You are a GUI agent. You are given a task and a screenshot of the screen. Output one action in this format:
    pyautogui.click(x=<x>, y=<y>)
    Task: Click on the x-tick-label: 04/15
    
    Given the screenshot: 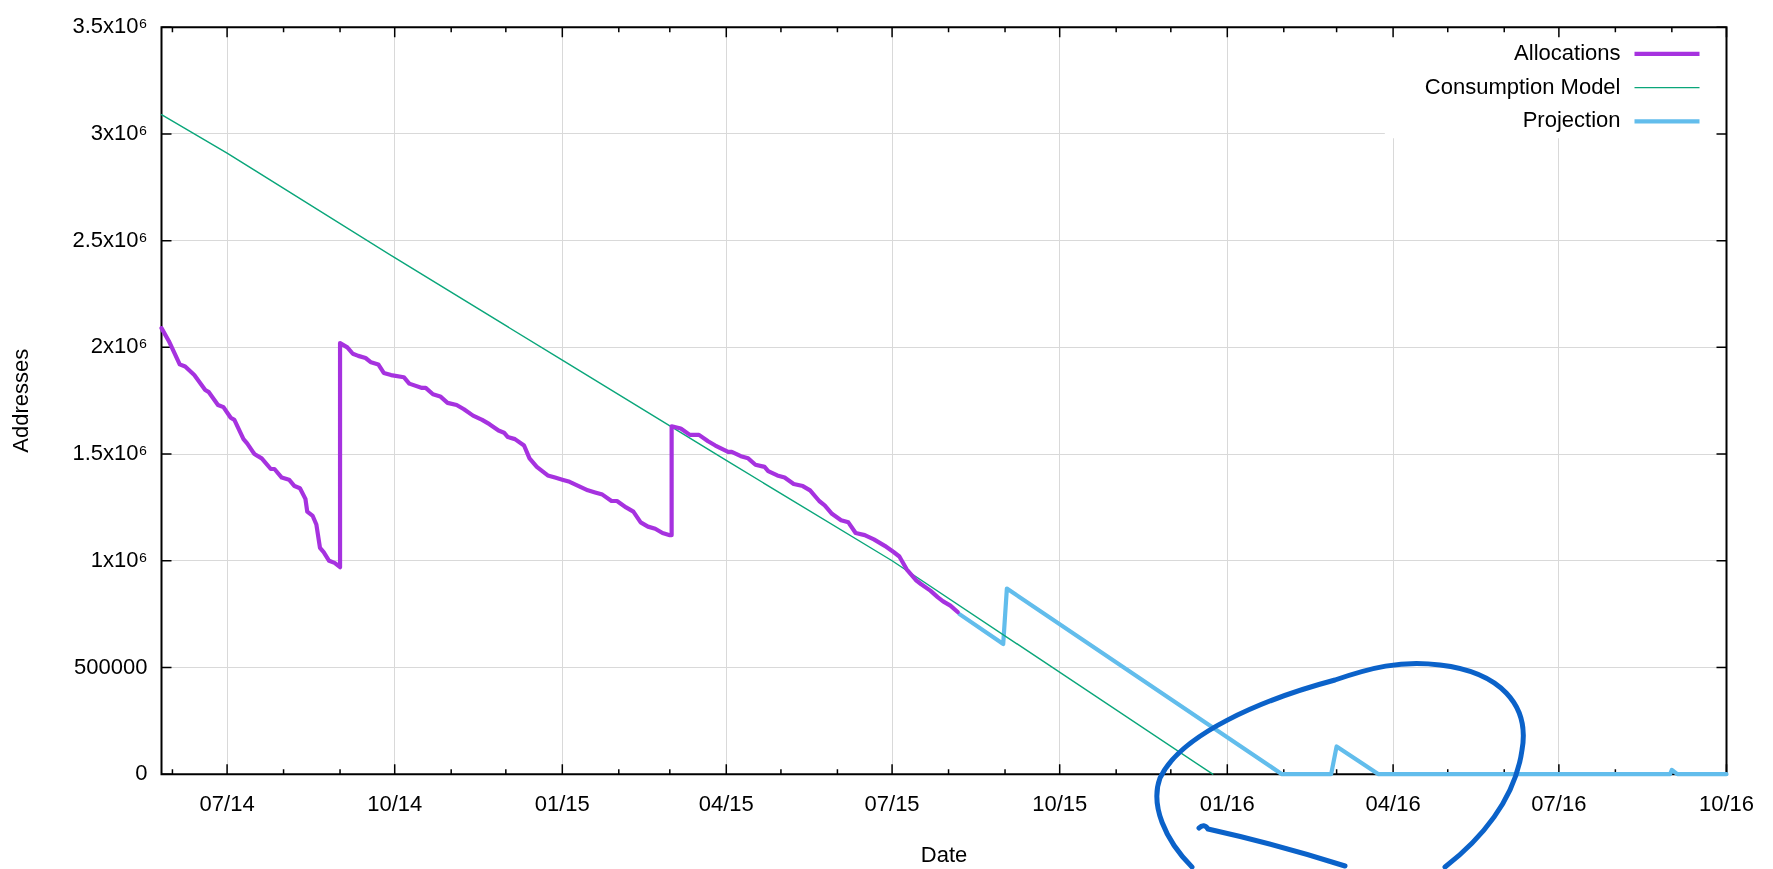 What is the action you would take?
    pyautogui.click(x=726, y=804)
    